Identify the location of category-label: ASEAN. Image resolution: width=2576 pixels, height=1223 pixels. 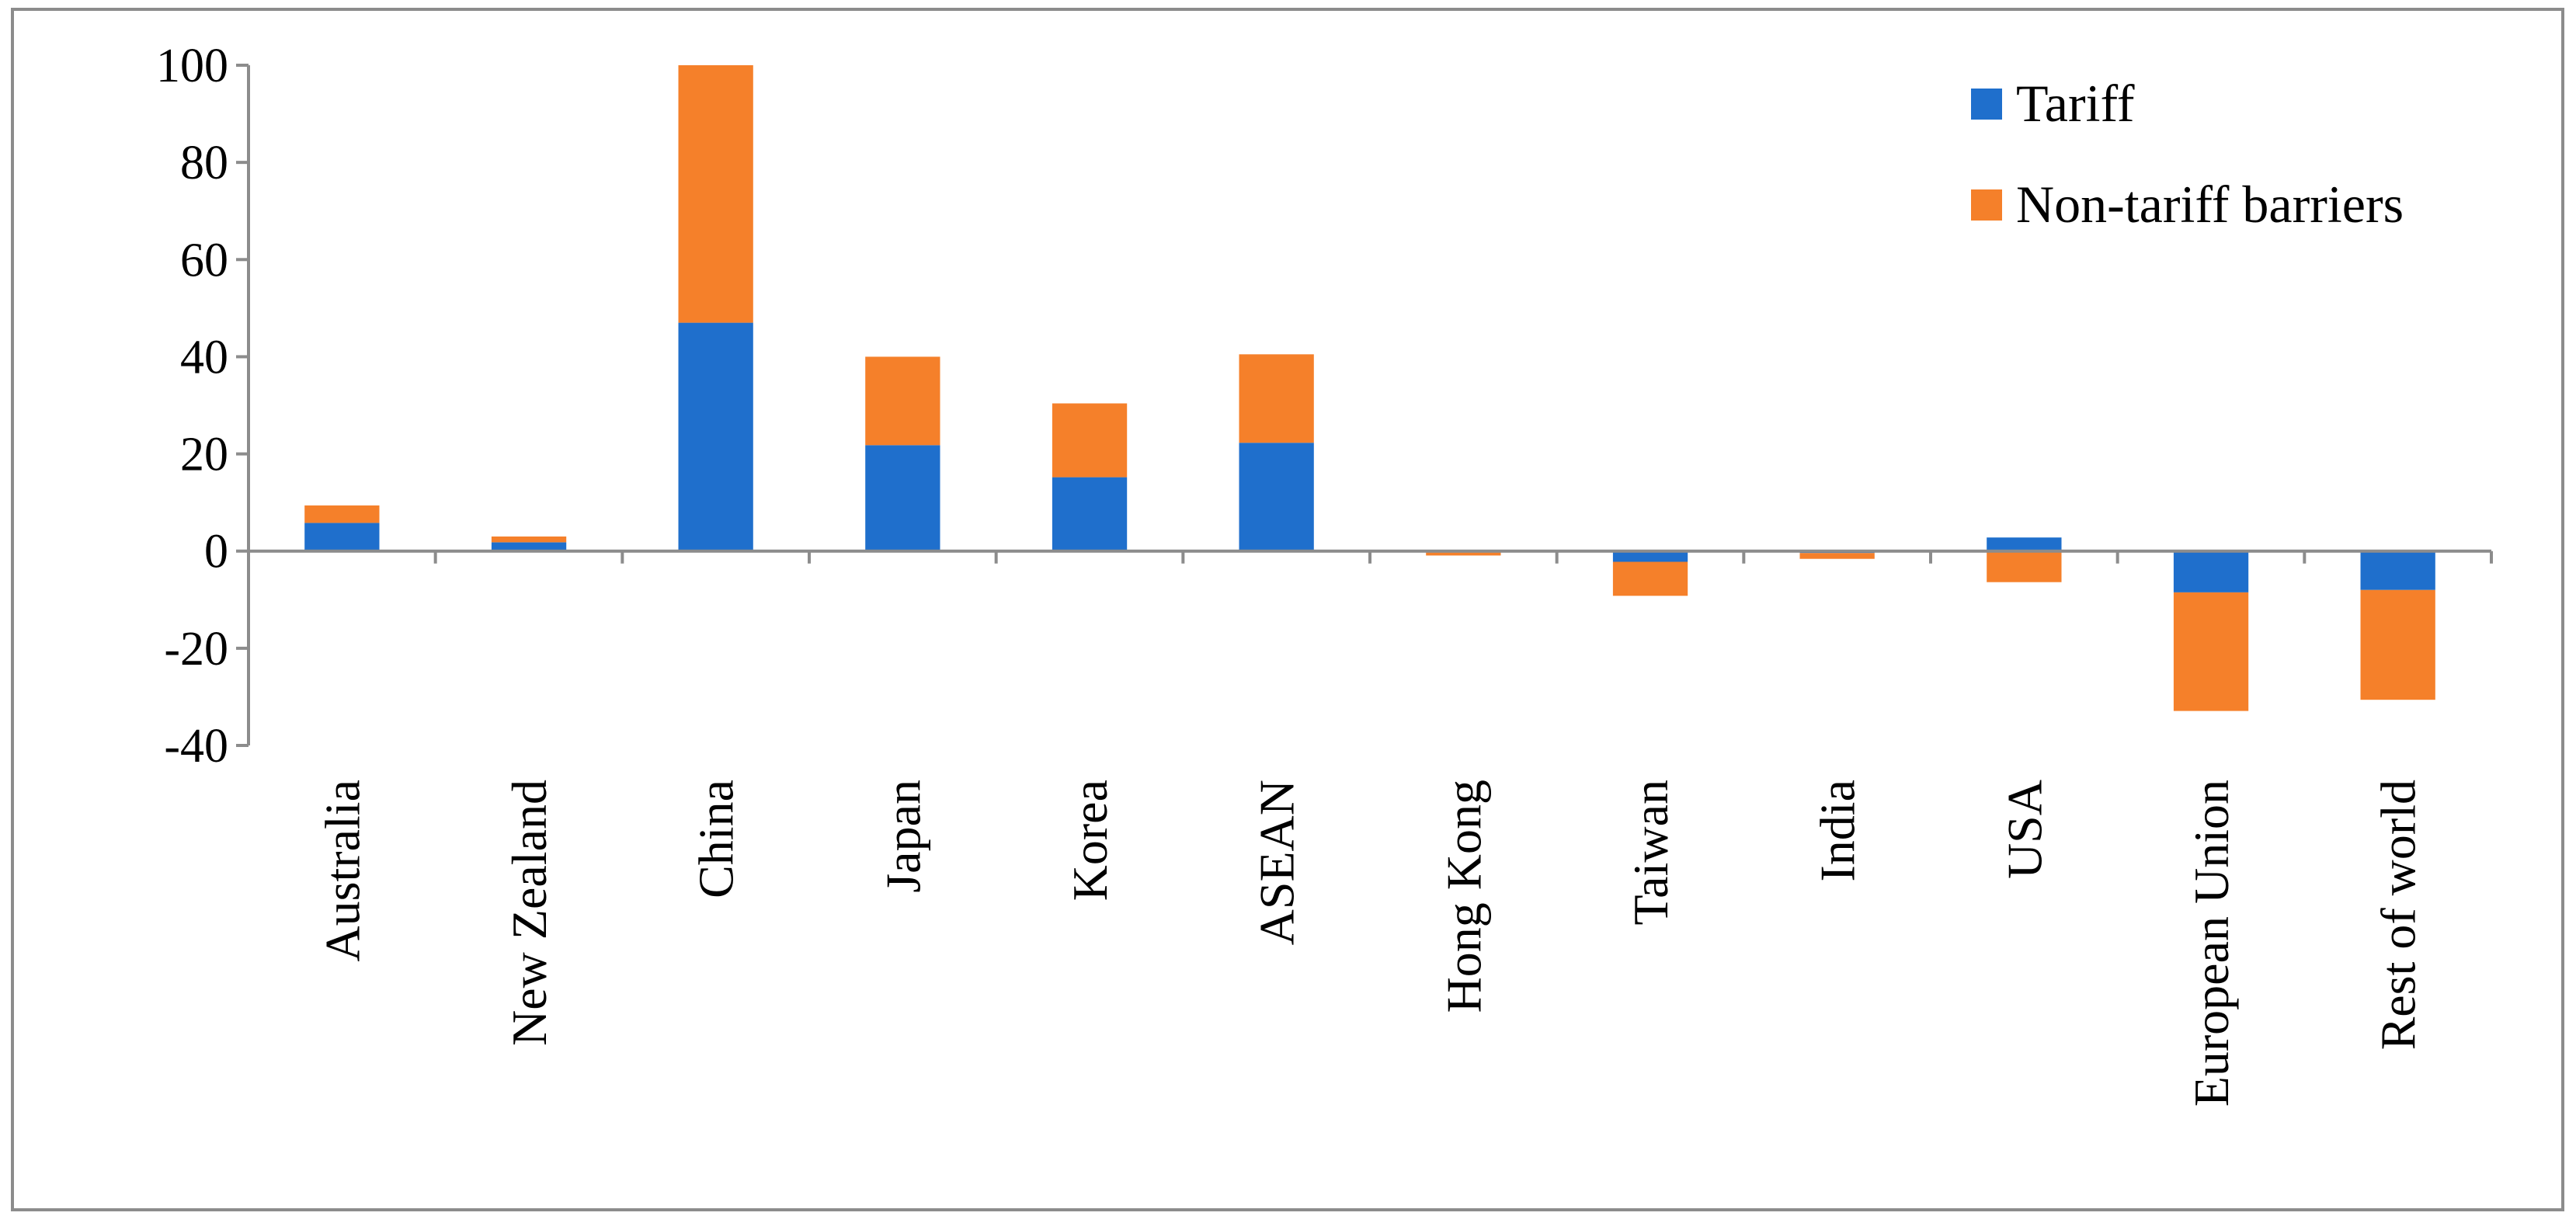
(1277, 862).